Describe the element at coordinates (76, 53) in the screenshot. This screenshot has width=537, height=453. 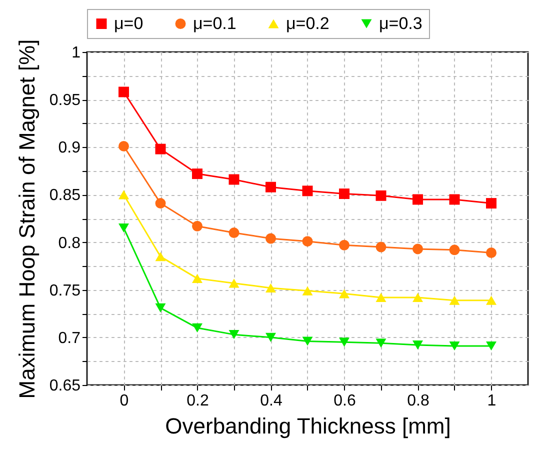
I see `y-tick-label: 1` at that location.